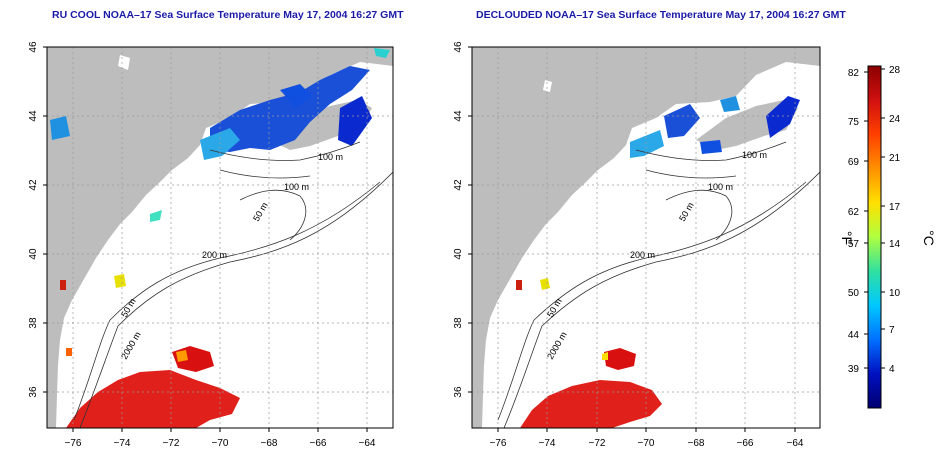 The width and height of the screenshot is (950, 475). I want to click on celsius-tick-label: 17, so click(895, 207).